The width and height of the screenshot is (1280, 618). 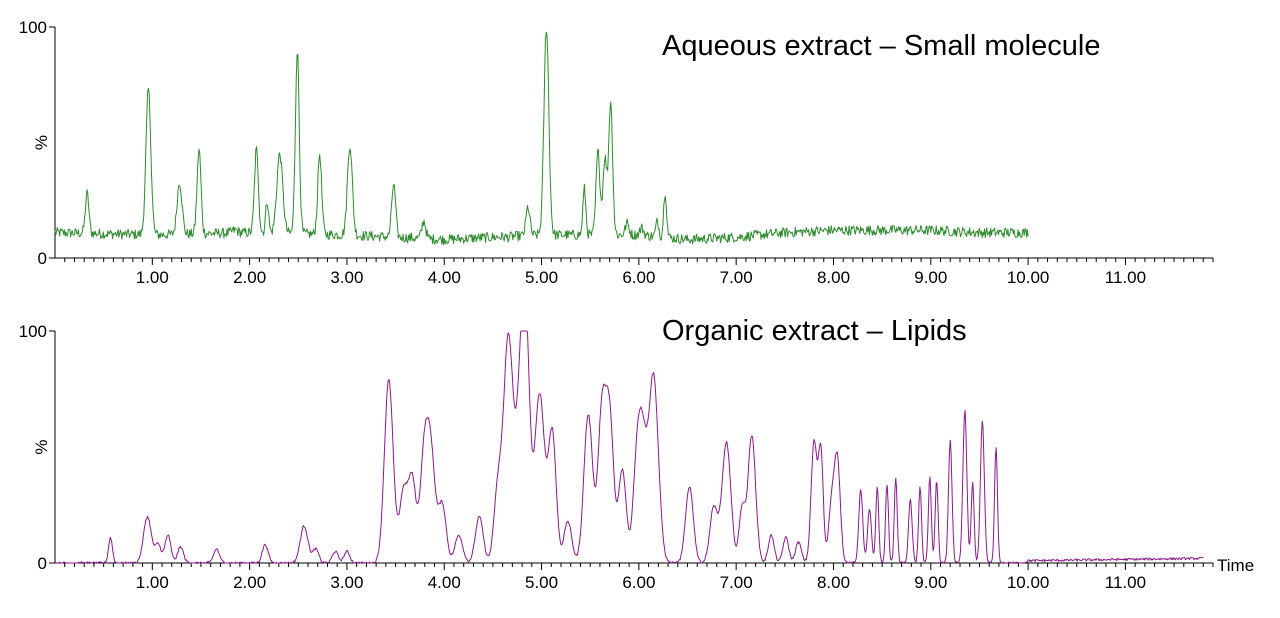 What do you see at coordinates (541, 582) in the screenshot?
I see `organic-x-tick-label: 5.00` at bounding box center [541, 582].